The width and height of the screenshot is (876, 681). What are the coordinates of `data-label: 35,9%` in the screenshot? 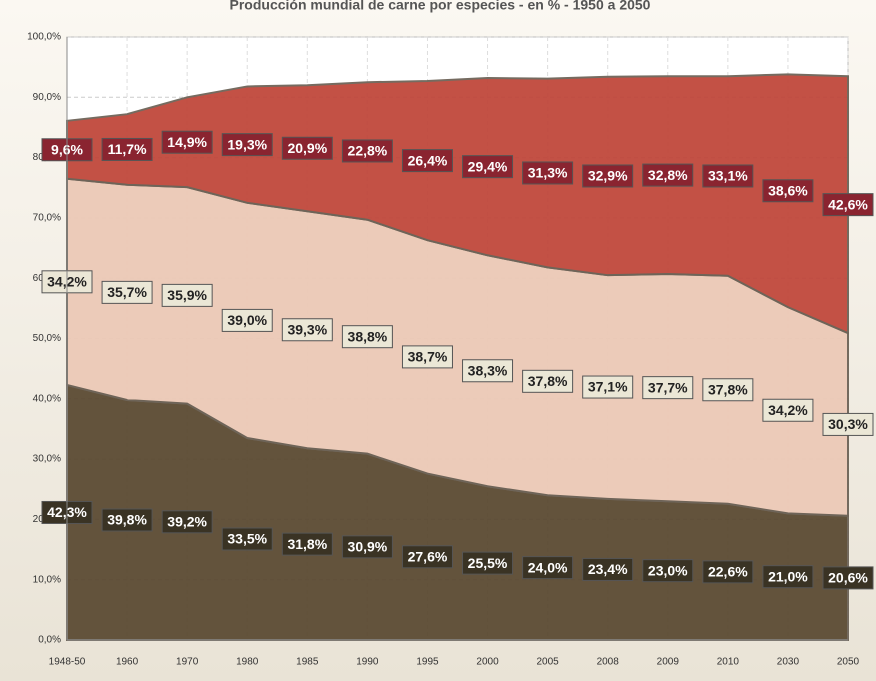 It's located at (187, 295).